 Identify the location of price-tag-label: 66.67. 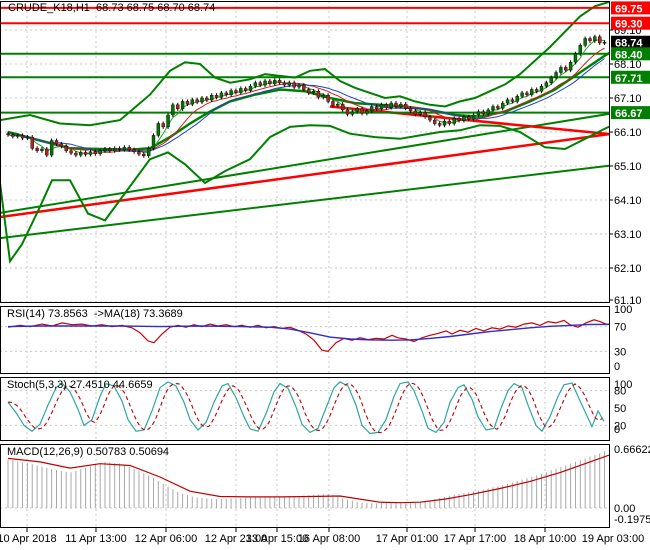
(629, 114).